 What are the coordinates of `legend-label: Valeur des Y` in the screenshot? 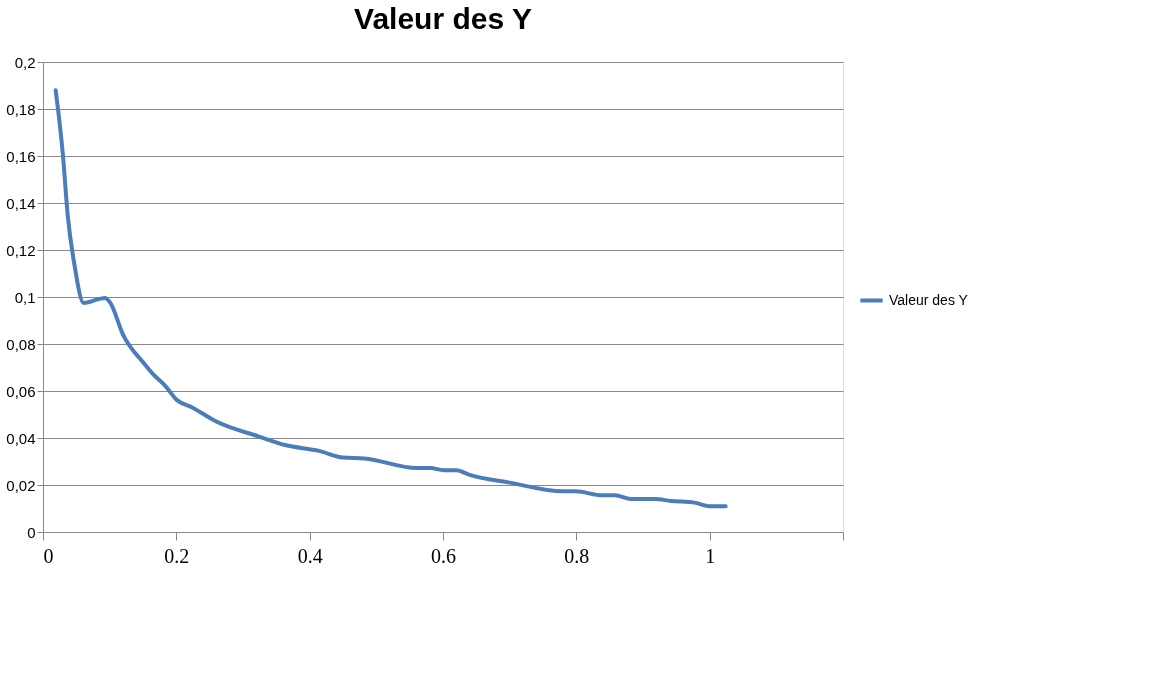 It's located at (929, 299).